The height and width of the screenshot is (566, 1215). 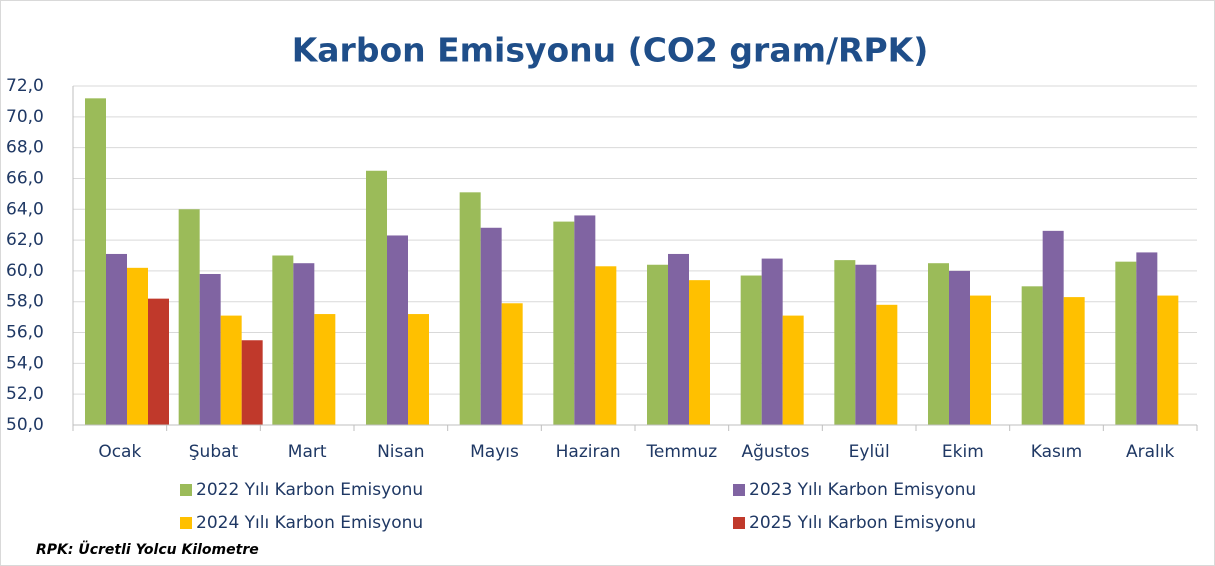 I want to click on legend-label: 2022 Yılı Karbon Emisyonu, so click(x=309, y=490).